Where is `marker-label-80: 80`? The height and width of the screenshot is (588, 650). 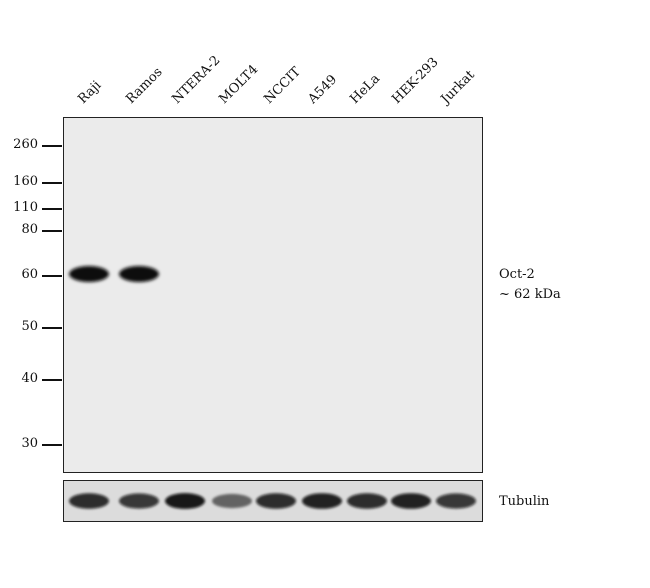 marker-label-80: 80 is located at coordinates (29, 229).